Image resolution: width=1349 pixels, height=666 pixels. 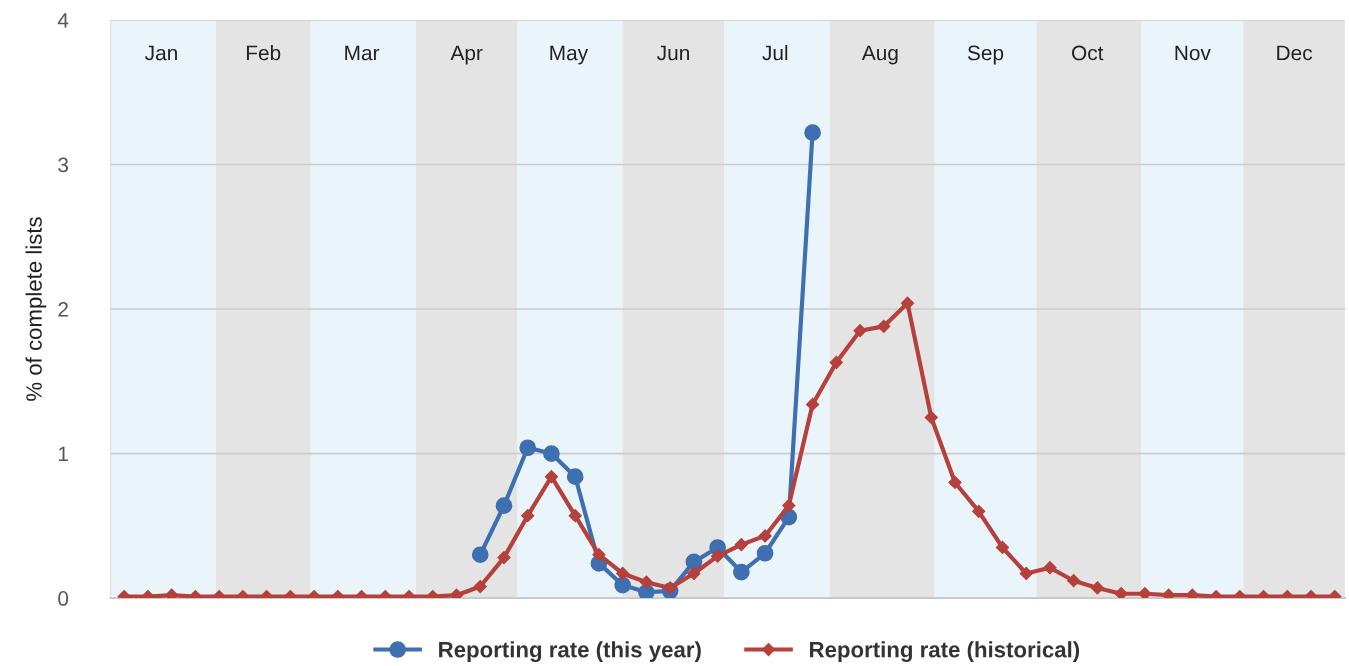 What do you see at coordinates (63, 598) in the screenshot?
I see `y-tick-label: 0` at bounding box center [63, 598].